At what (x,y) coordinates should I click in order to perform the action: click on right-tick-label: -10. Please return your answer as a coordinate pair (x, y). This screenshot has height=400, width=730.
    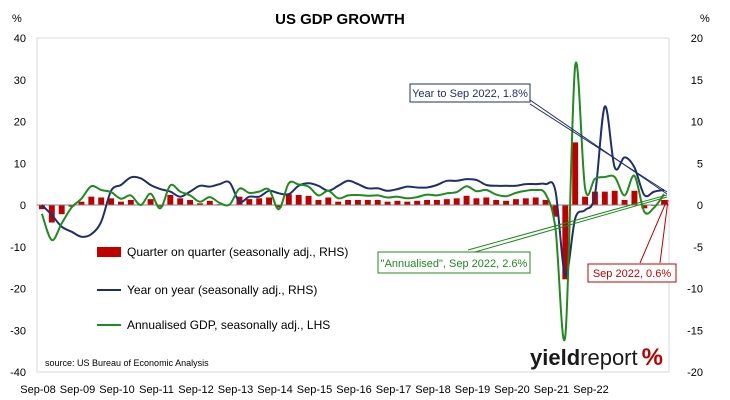
    Looking at the image, I should click on (695, 290).